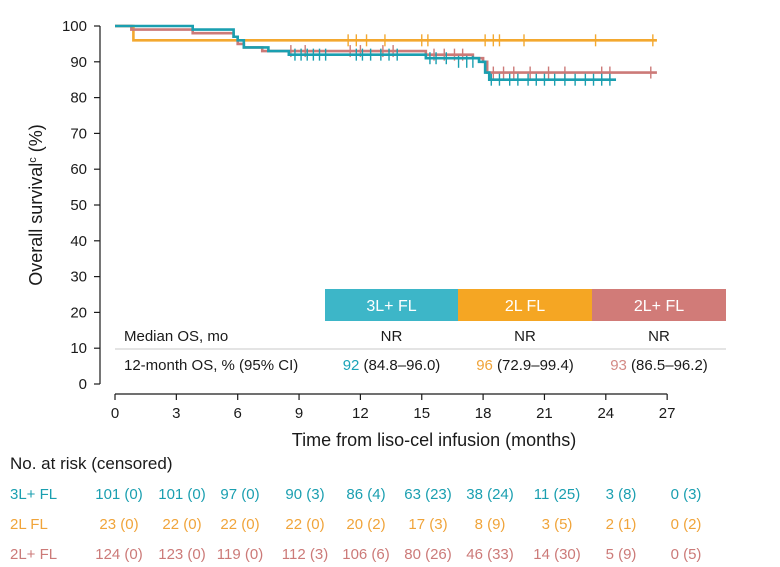 The image size is (780, 567). I want to click on risk-cell: 38 (24), so click(490, 494).